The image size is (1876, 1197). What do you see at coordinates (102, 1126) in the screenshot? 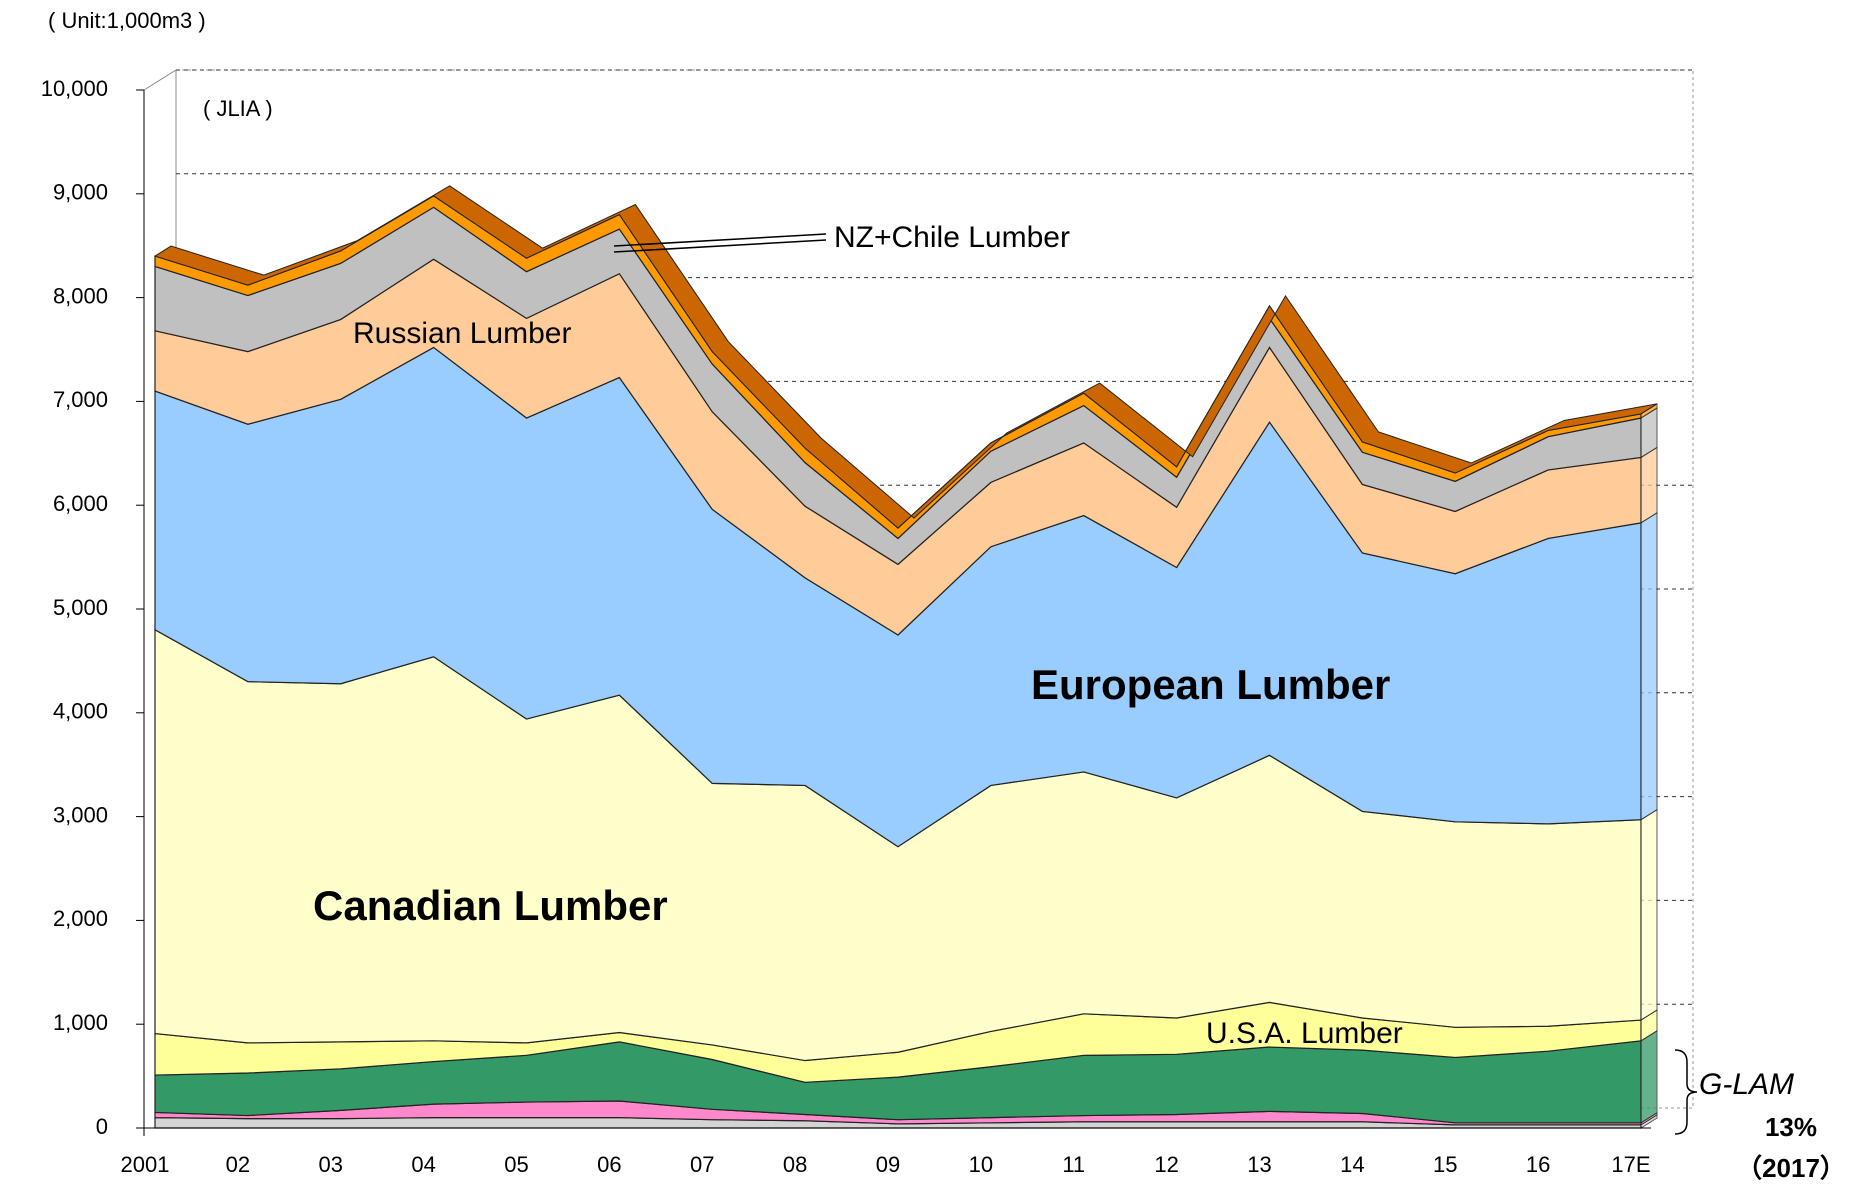
I see `y-tick-label: 0` at bounding box center [102, 1126].